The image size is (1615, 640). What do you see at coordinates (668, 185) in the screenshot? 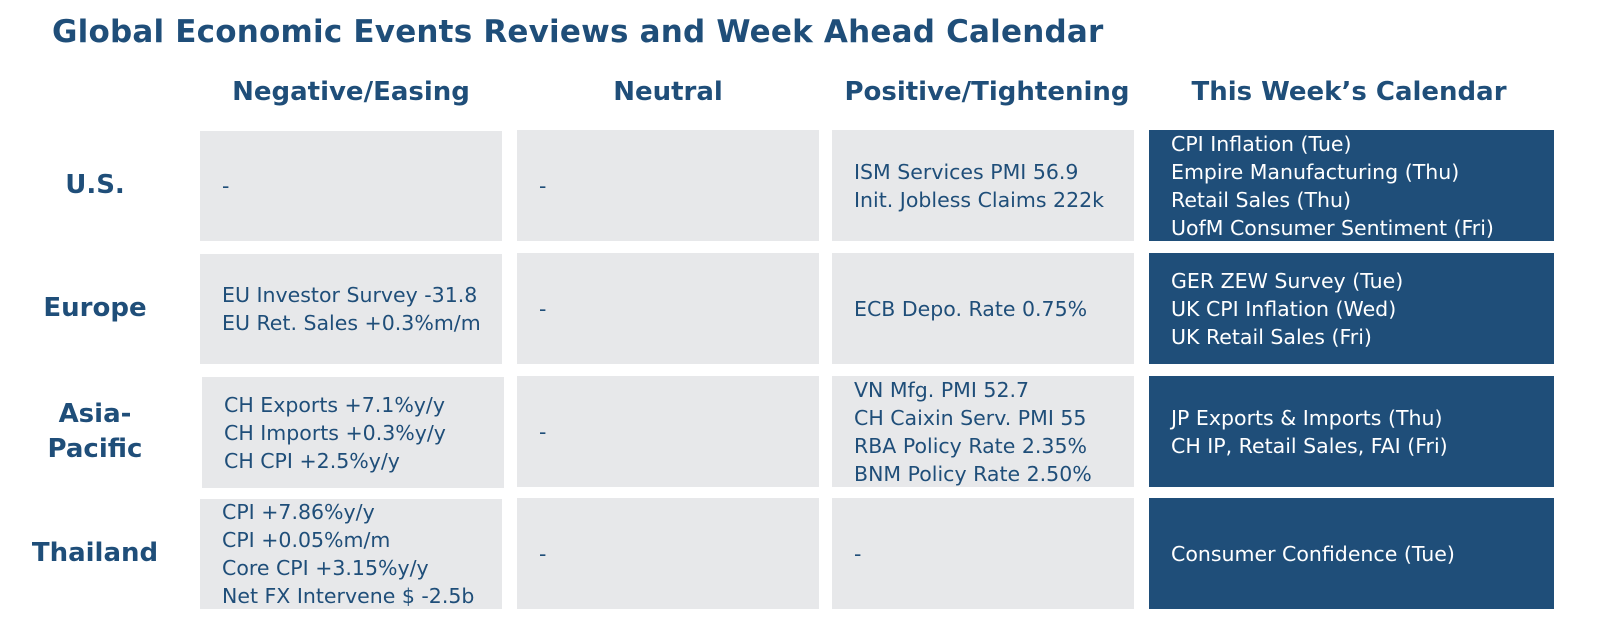
I see `cell-us-neutral: -` at bounding box center [668, 185].